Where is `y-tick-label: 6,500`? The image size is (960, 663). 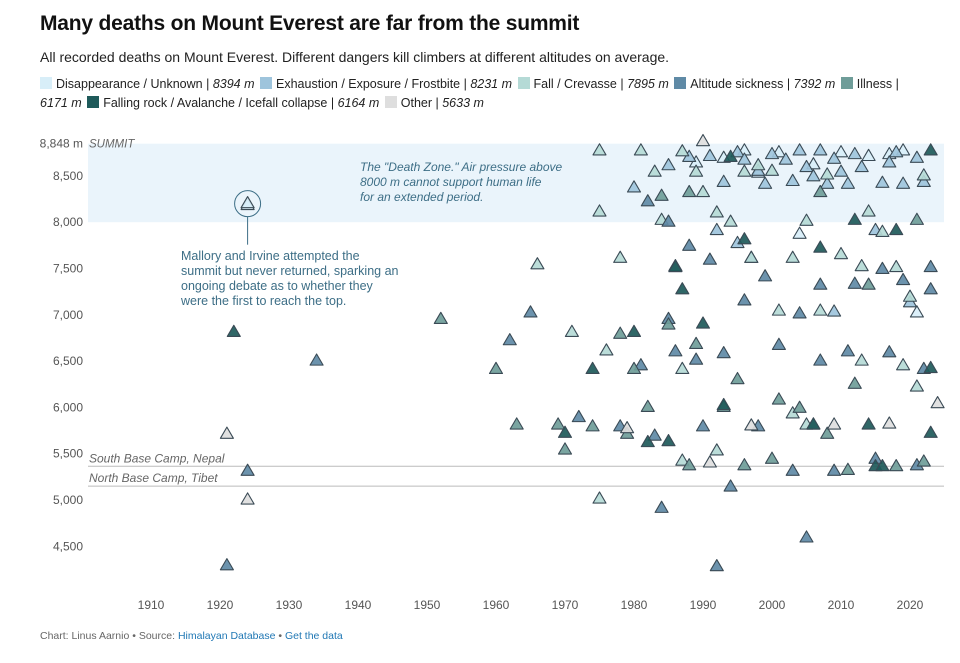 y-tick-label: 6,500 is located at coordinates (68, 361).